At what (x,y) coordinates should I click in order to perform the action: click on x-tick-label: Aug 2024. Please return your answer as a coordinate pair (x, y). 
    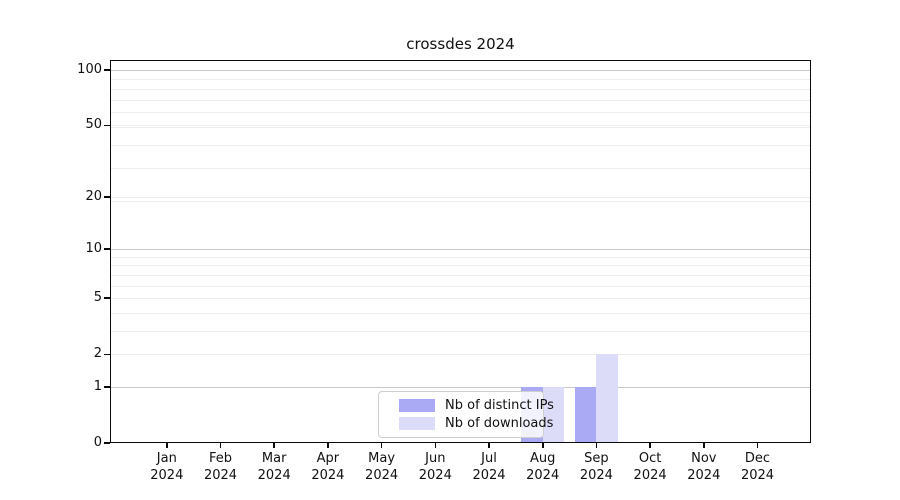
    Looking at the image, I should click on (543, 467).